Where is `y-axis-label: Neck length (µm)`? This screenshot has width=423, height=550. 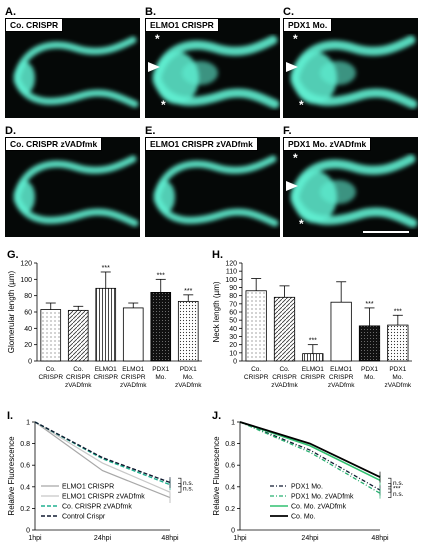 y-axis-label: Neck length (µm) is located at coordinates (216, 311).